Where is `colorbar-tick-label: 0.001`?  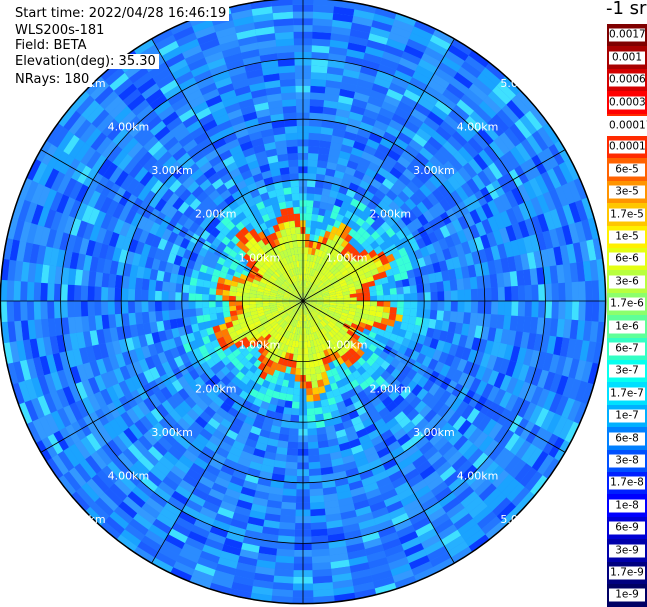 colorbar-tick-label: 0.001 is located at coordinates (627, 58).